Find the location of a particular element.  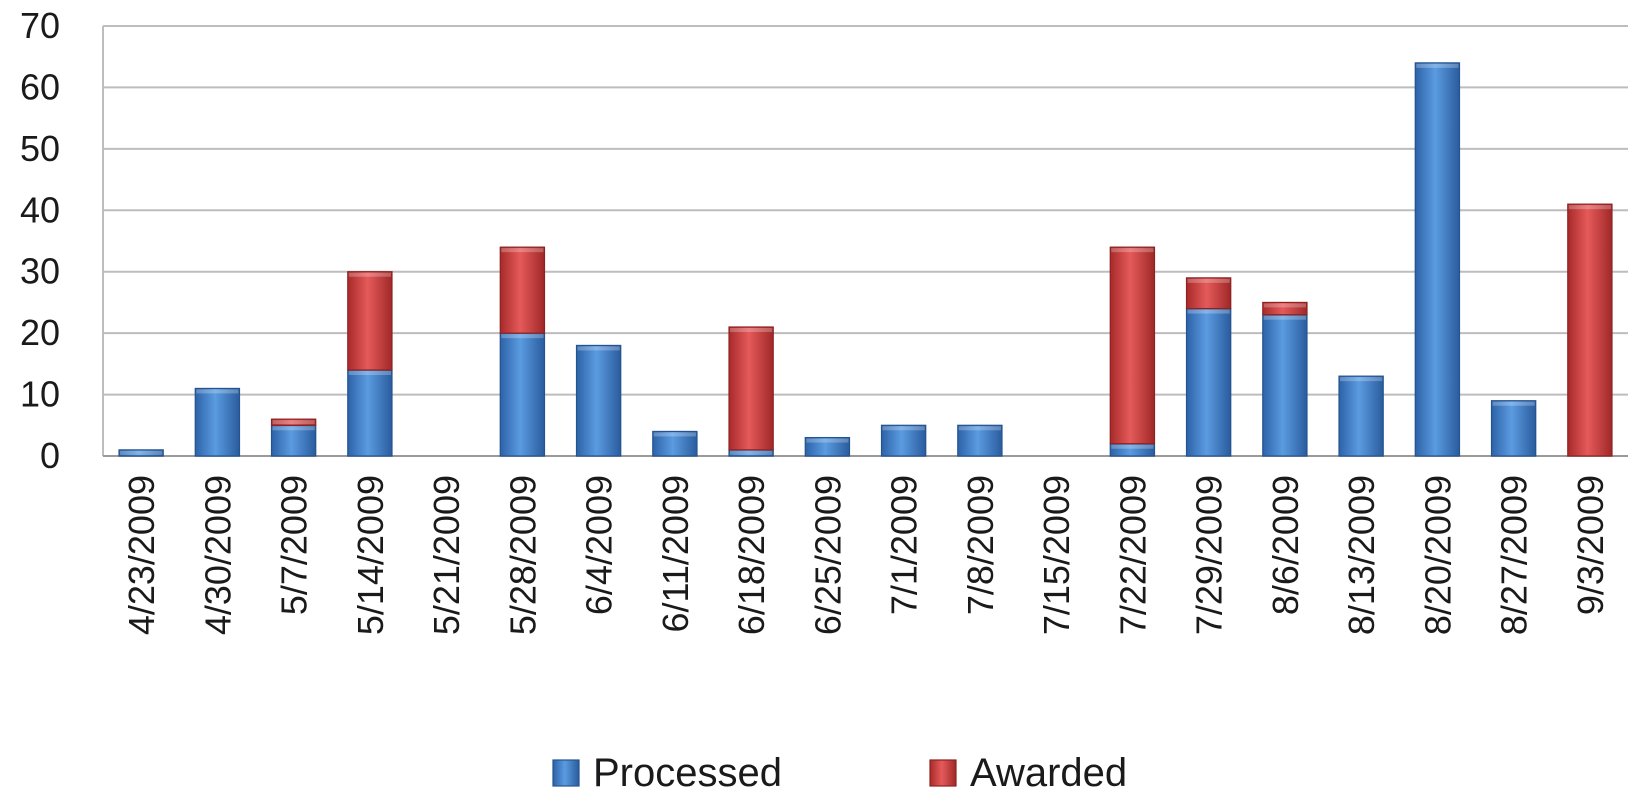

x-tick-label: 8/13/2009 is located at coordinates (1361, 555).